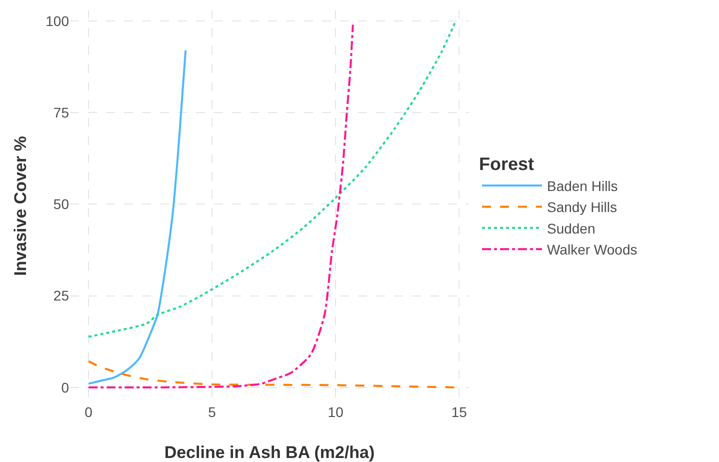 This screenshot has height=462, width=719. I want to click on legend-label: Walker Woods, so click(592, 250).